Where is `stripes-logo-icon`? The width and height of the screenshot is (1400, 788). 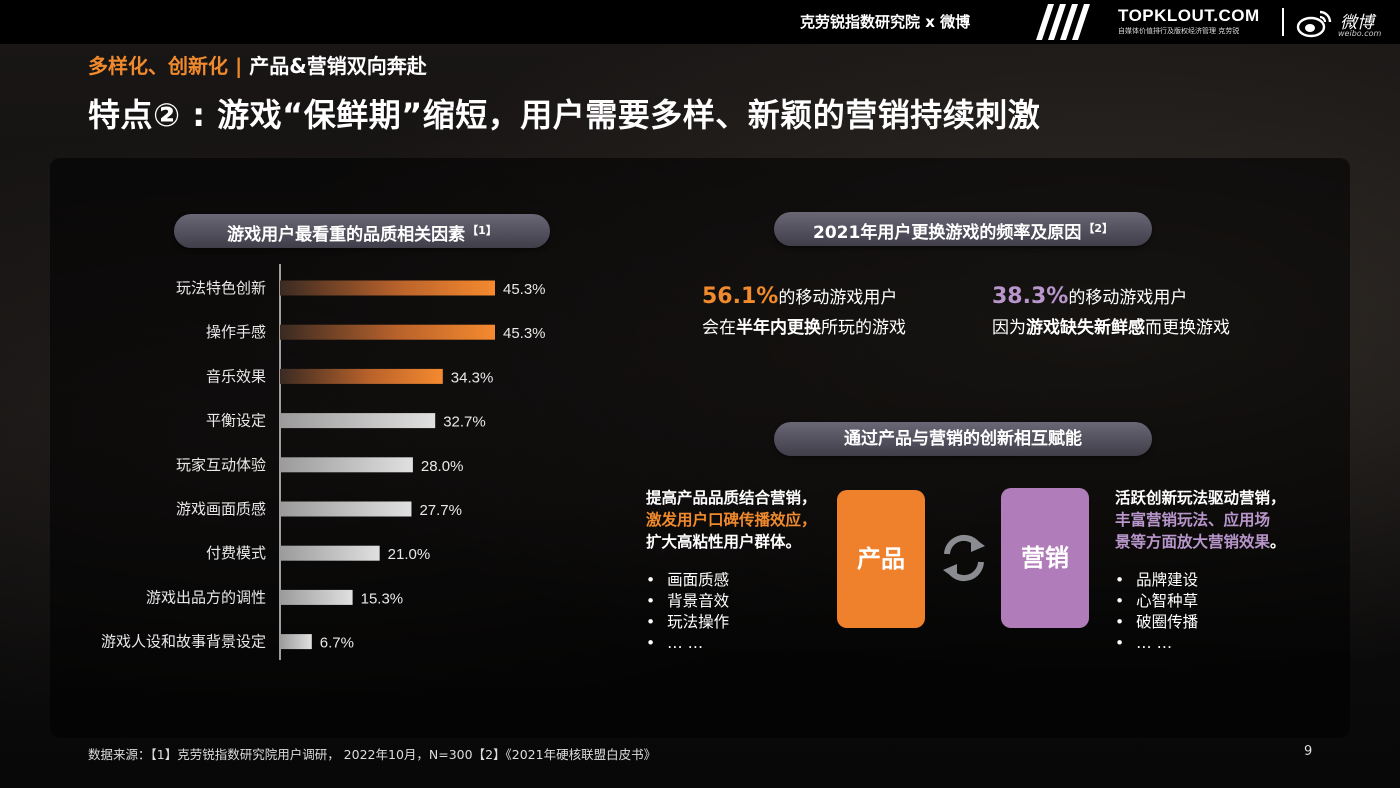
stripes-logo-icon is located at coordinates (1063, 22).